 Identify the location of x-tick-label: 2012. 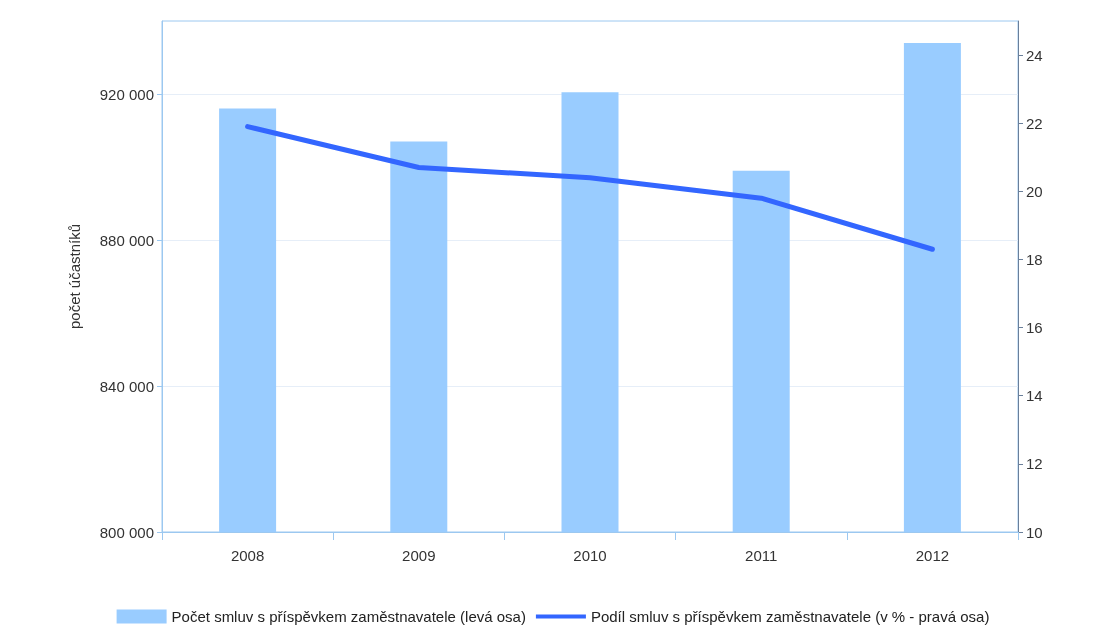
(932, 555).